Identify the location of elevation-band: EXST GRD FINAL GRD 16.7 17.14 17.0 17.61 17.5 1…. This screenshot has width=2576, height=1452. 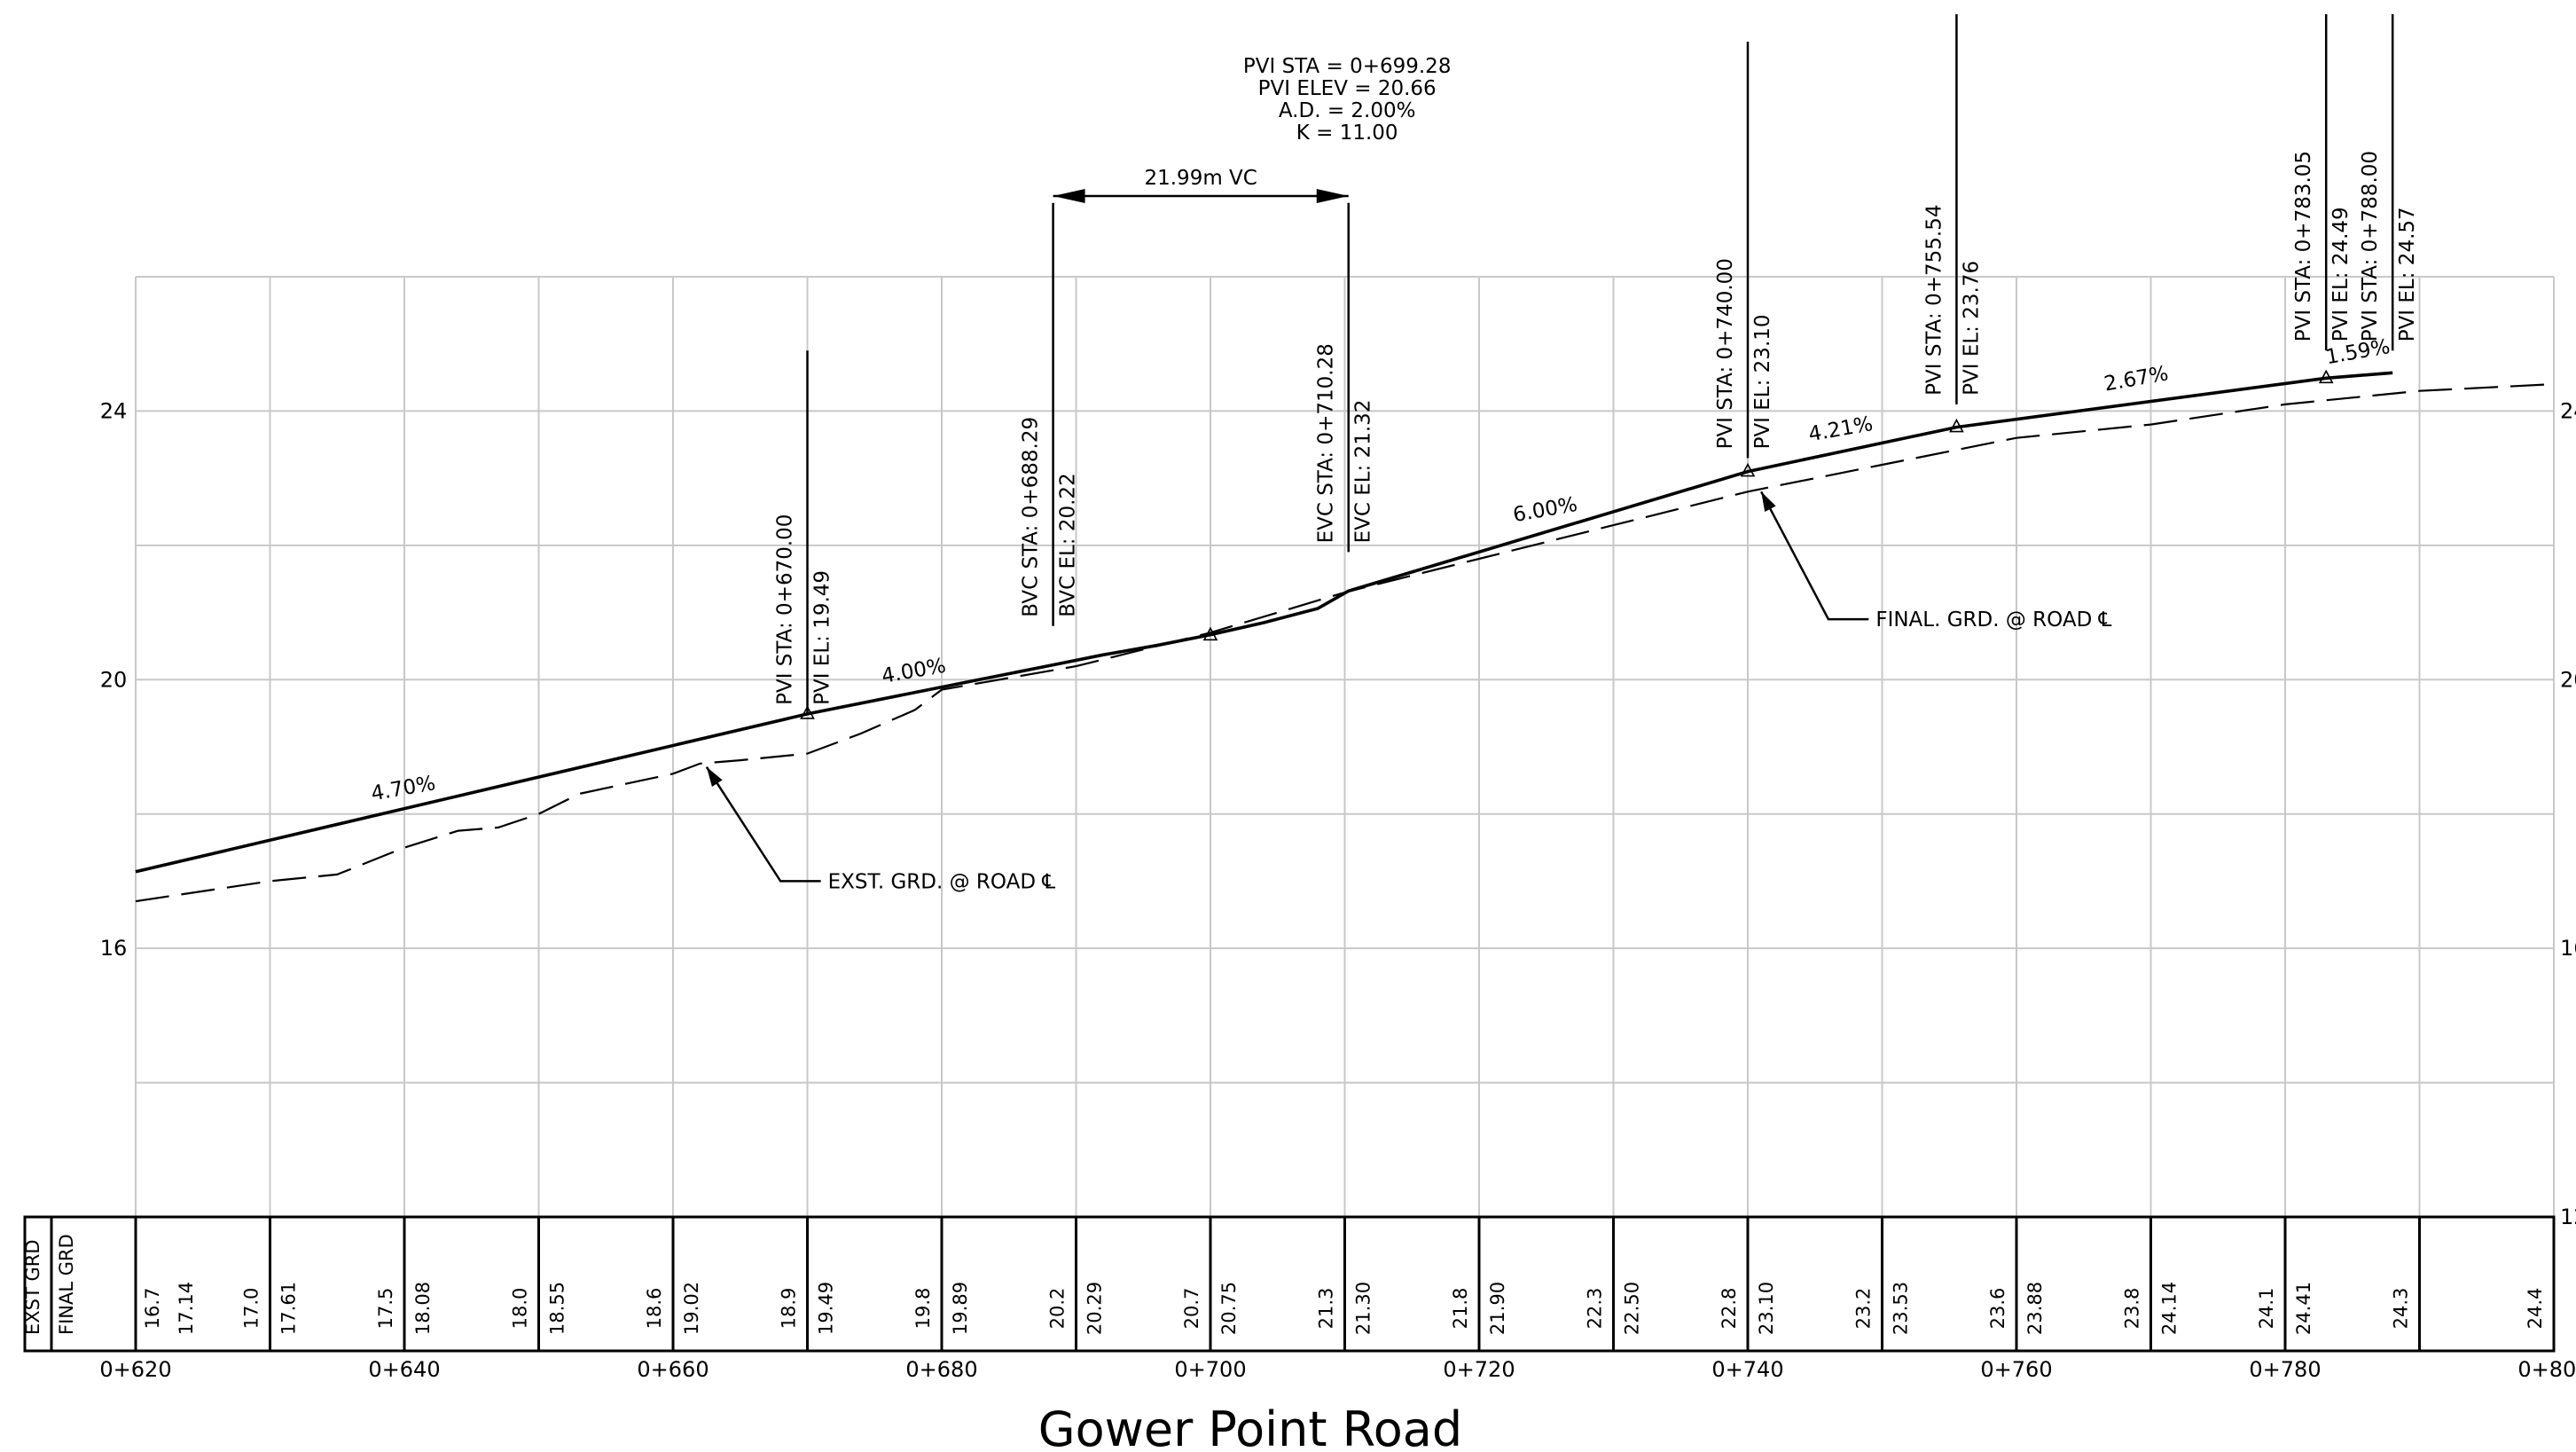
(1289, 1284).